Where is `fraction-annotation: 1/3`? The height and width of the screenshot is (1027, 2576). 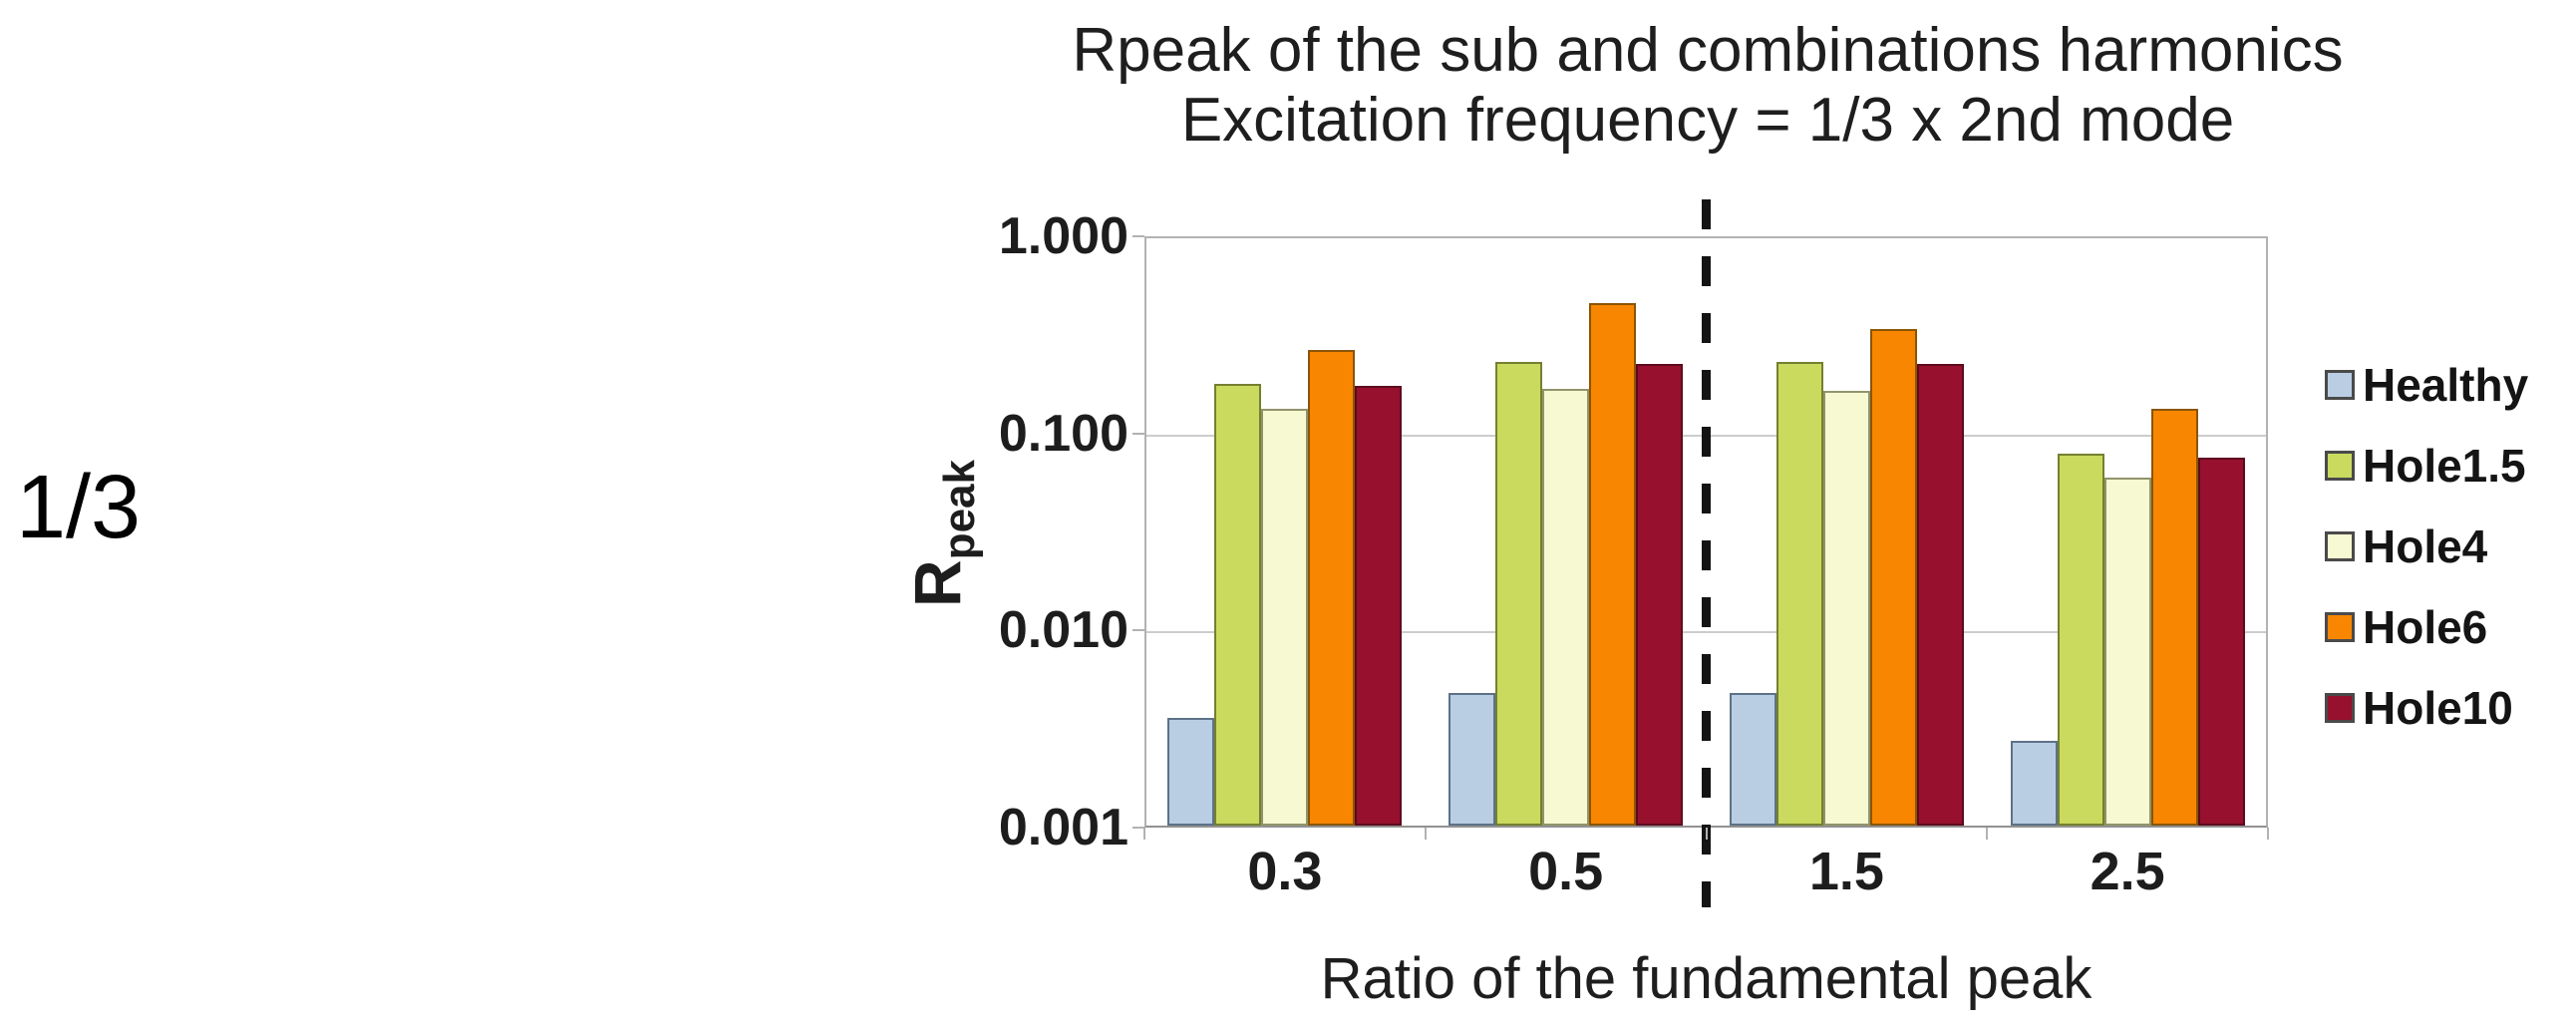
fraction-annotation: 1/3 is located at coordinates (79, 507).